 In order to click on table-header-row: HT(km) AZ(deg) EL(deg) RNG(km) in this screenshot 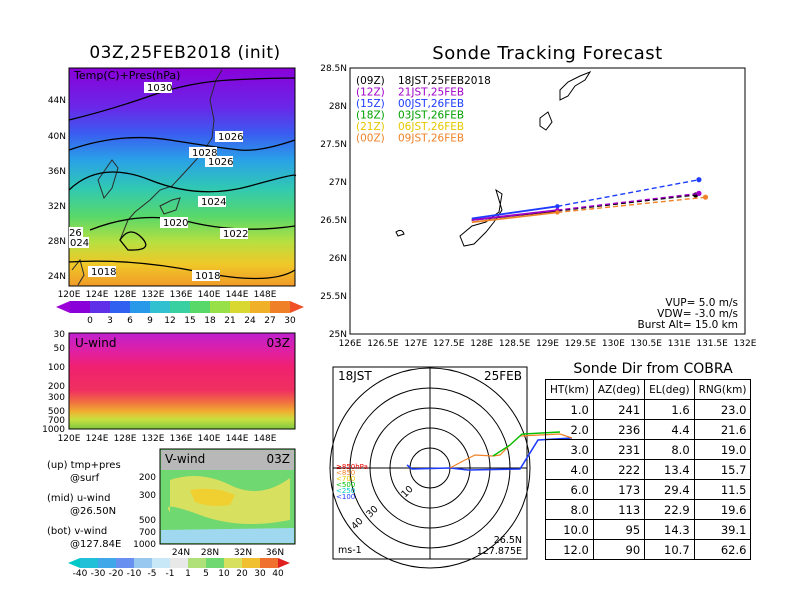, I will do `click(648, 389)`.